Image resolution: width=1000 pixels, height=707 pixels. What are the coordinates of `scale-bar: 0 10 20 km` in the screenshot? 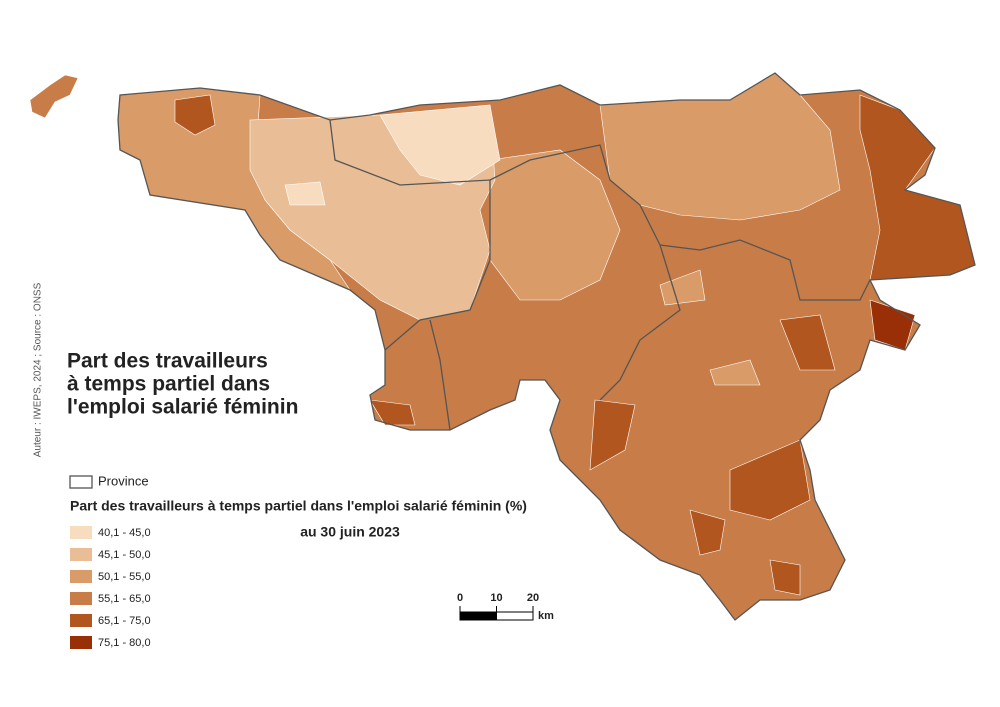 It's located at (505, 607).